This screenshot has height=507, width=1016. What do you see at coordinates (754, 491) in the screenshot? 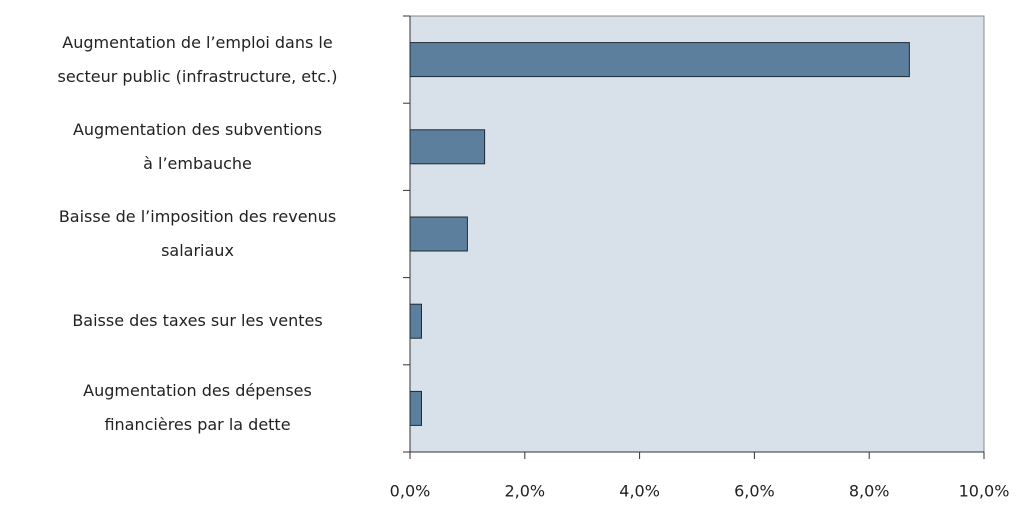
I see `x-tick-label: 6,0%` at bounding box center [754, 491].